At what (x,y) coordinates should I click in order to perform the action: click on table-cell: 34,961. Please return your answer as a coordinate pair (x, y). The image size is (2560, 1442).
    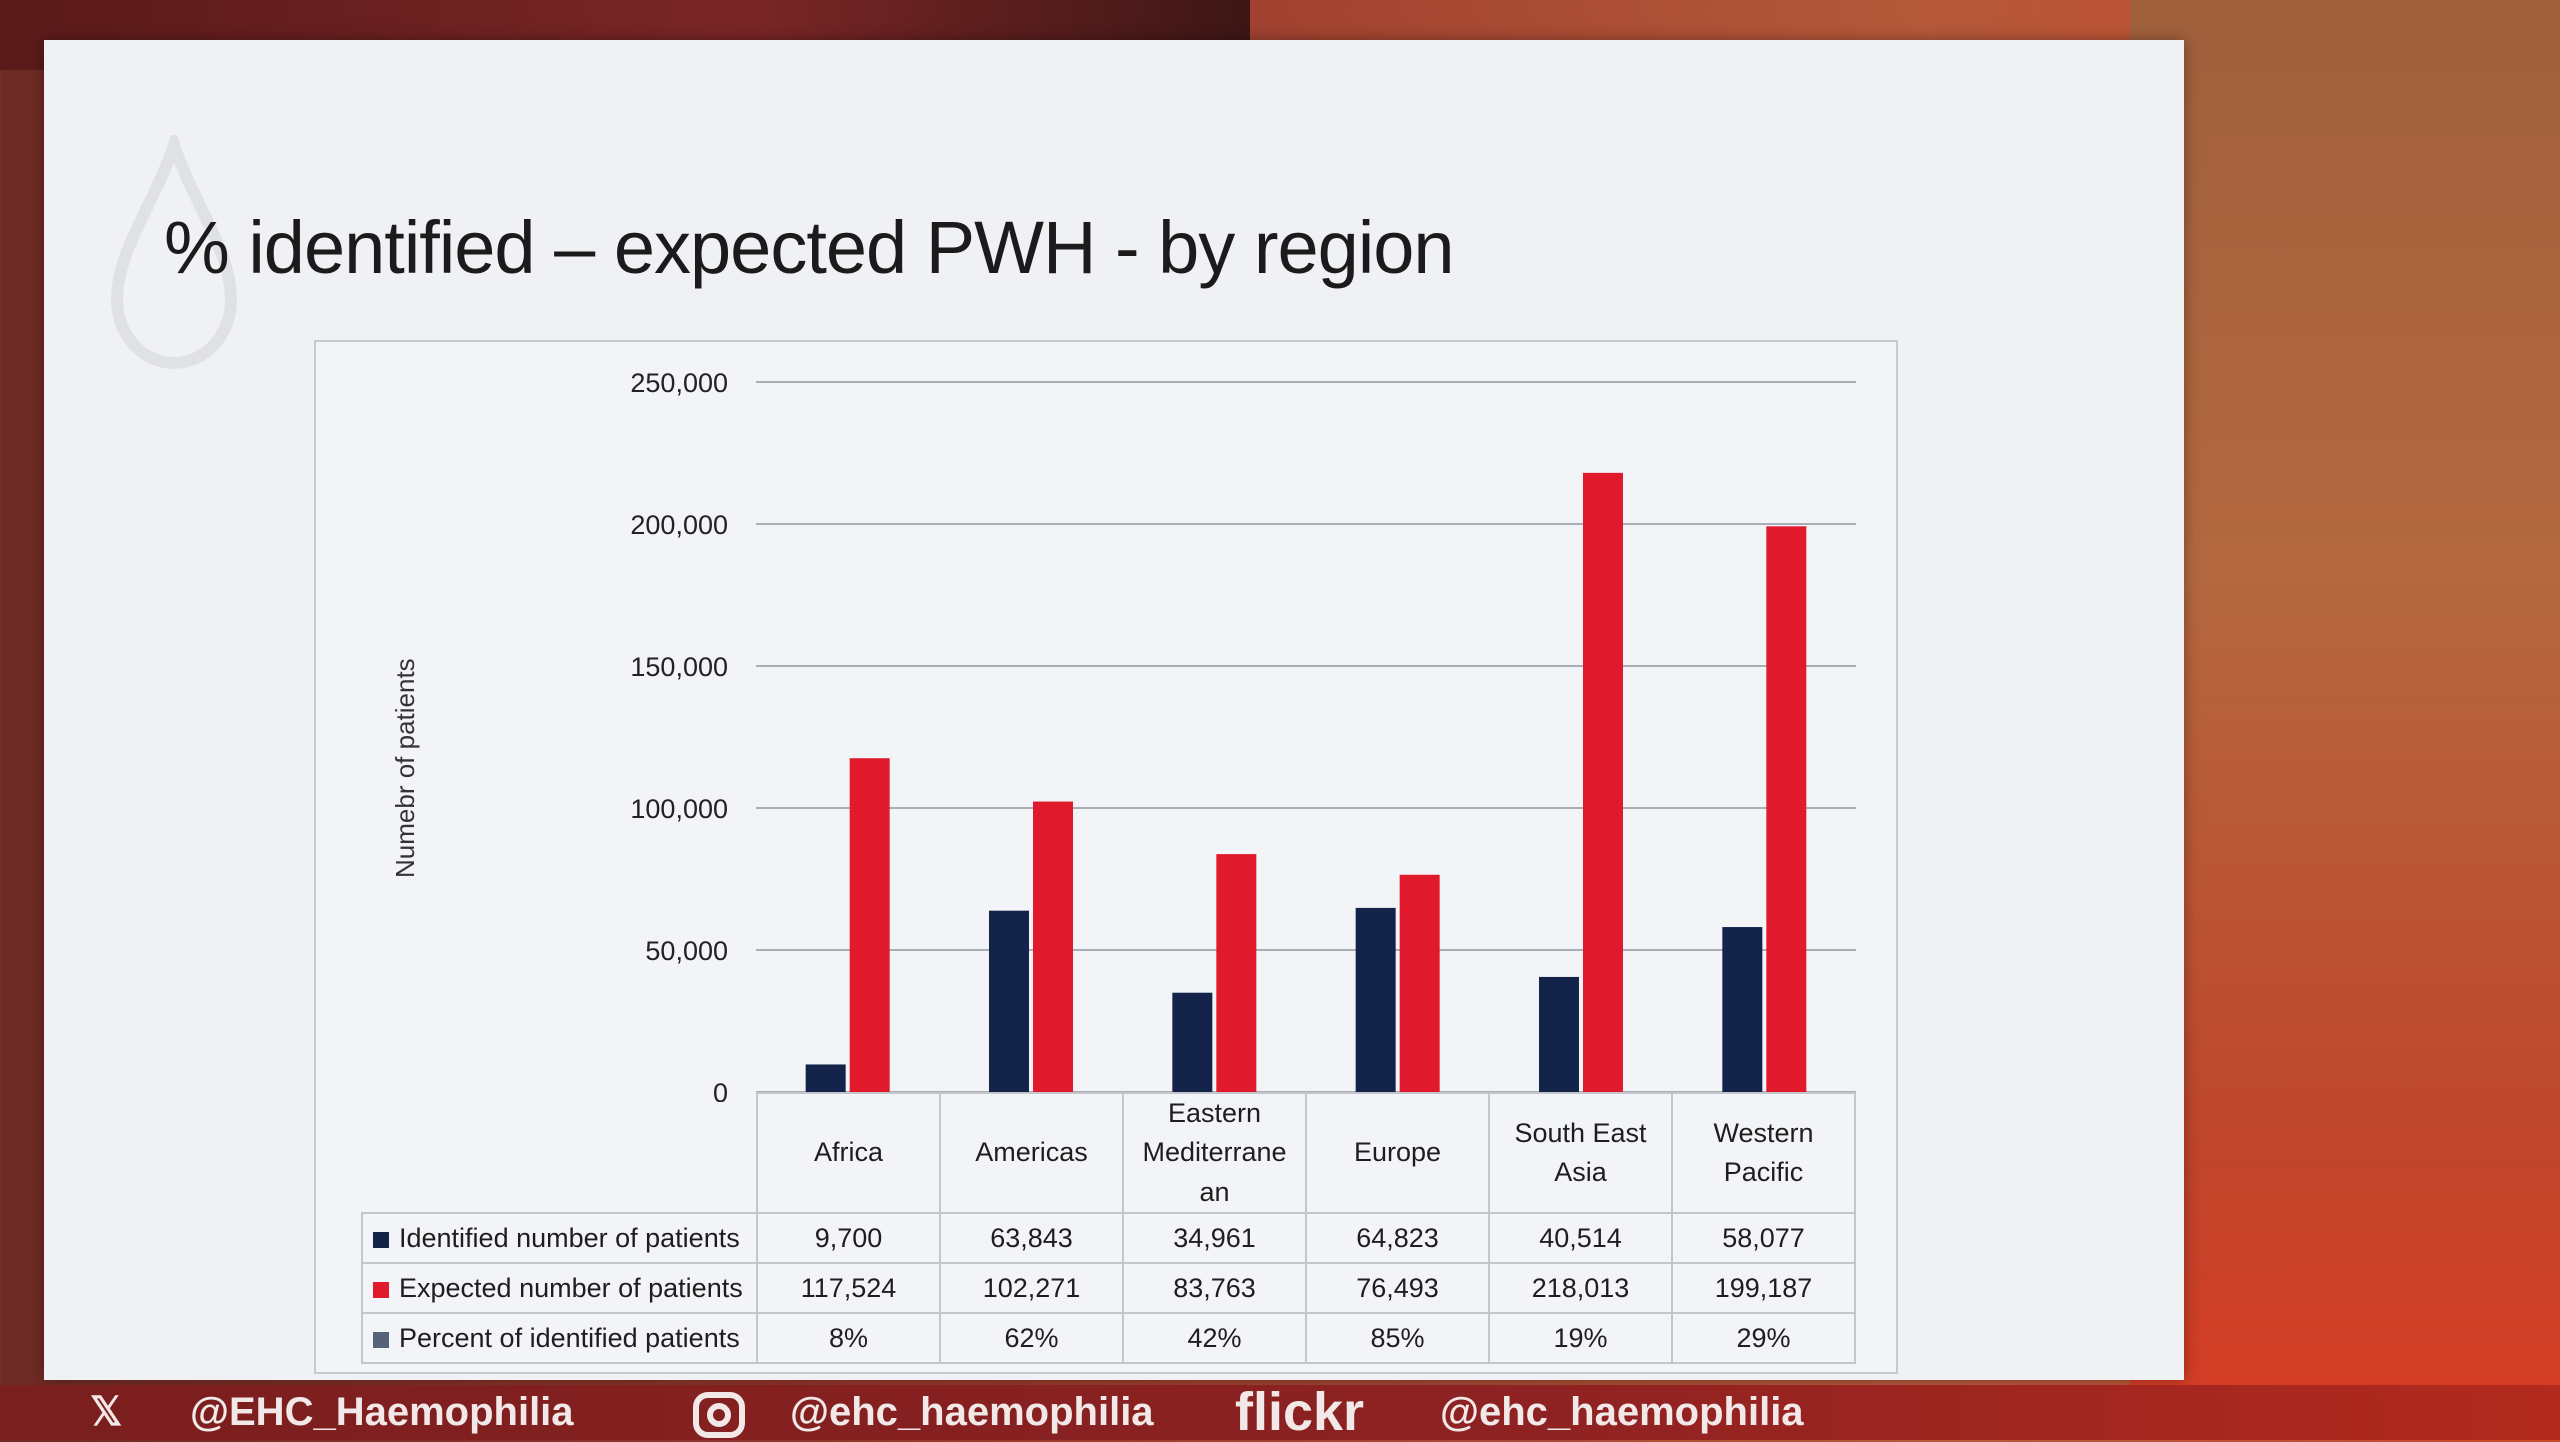
    Looking at the image, I should click on (1214, 1238).